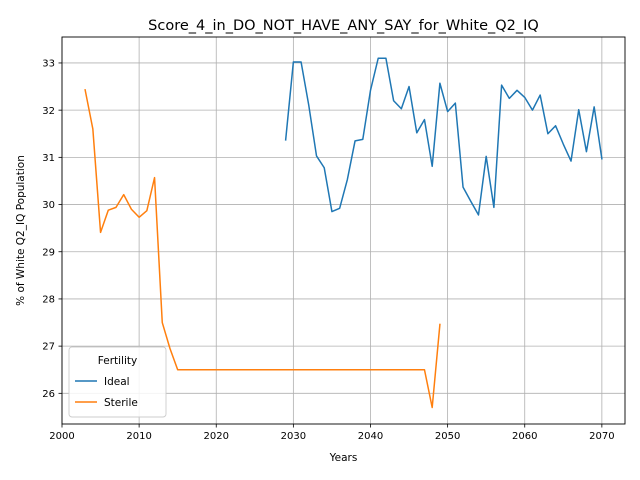 The height and width of the screenshot is (480, 640). What do you see at coordinates (61, 436) in the screenshot?
I see `x-tick-label: 2000` at bounding box center [61, 436].